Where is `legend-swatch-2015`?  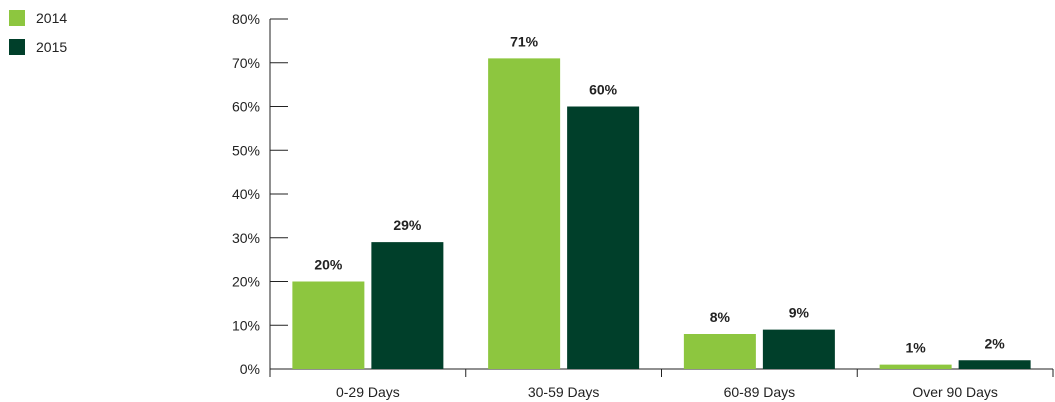 legend-swatch-2015 is located at coordinates (17, 47).